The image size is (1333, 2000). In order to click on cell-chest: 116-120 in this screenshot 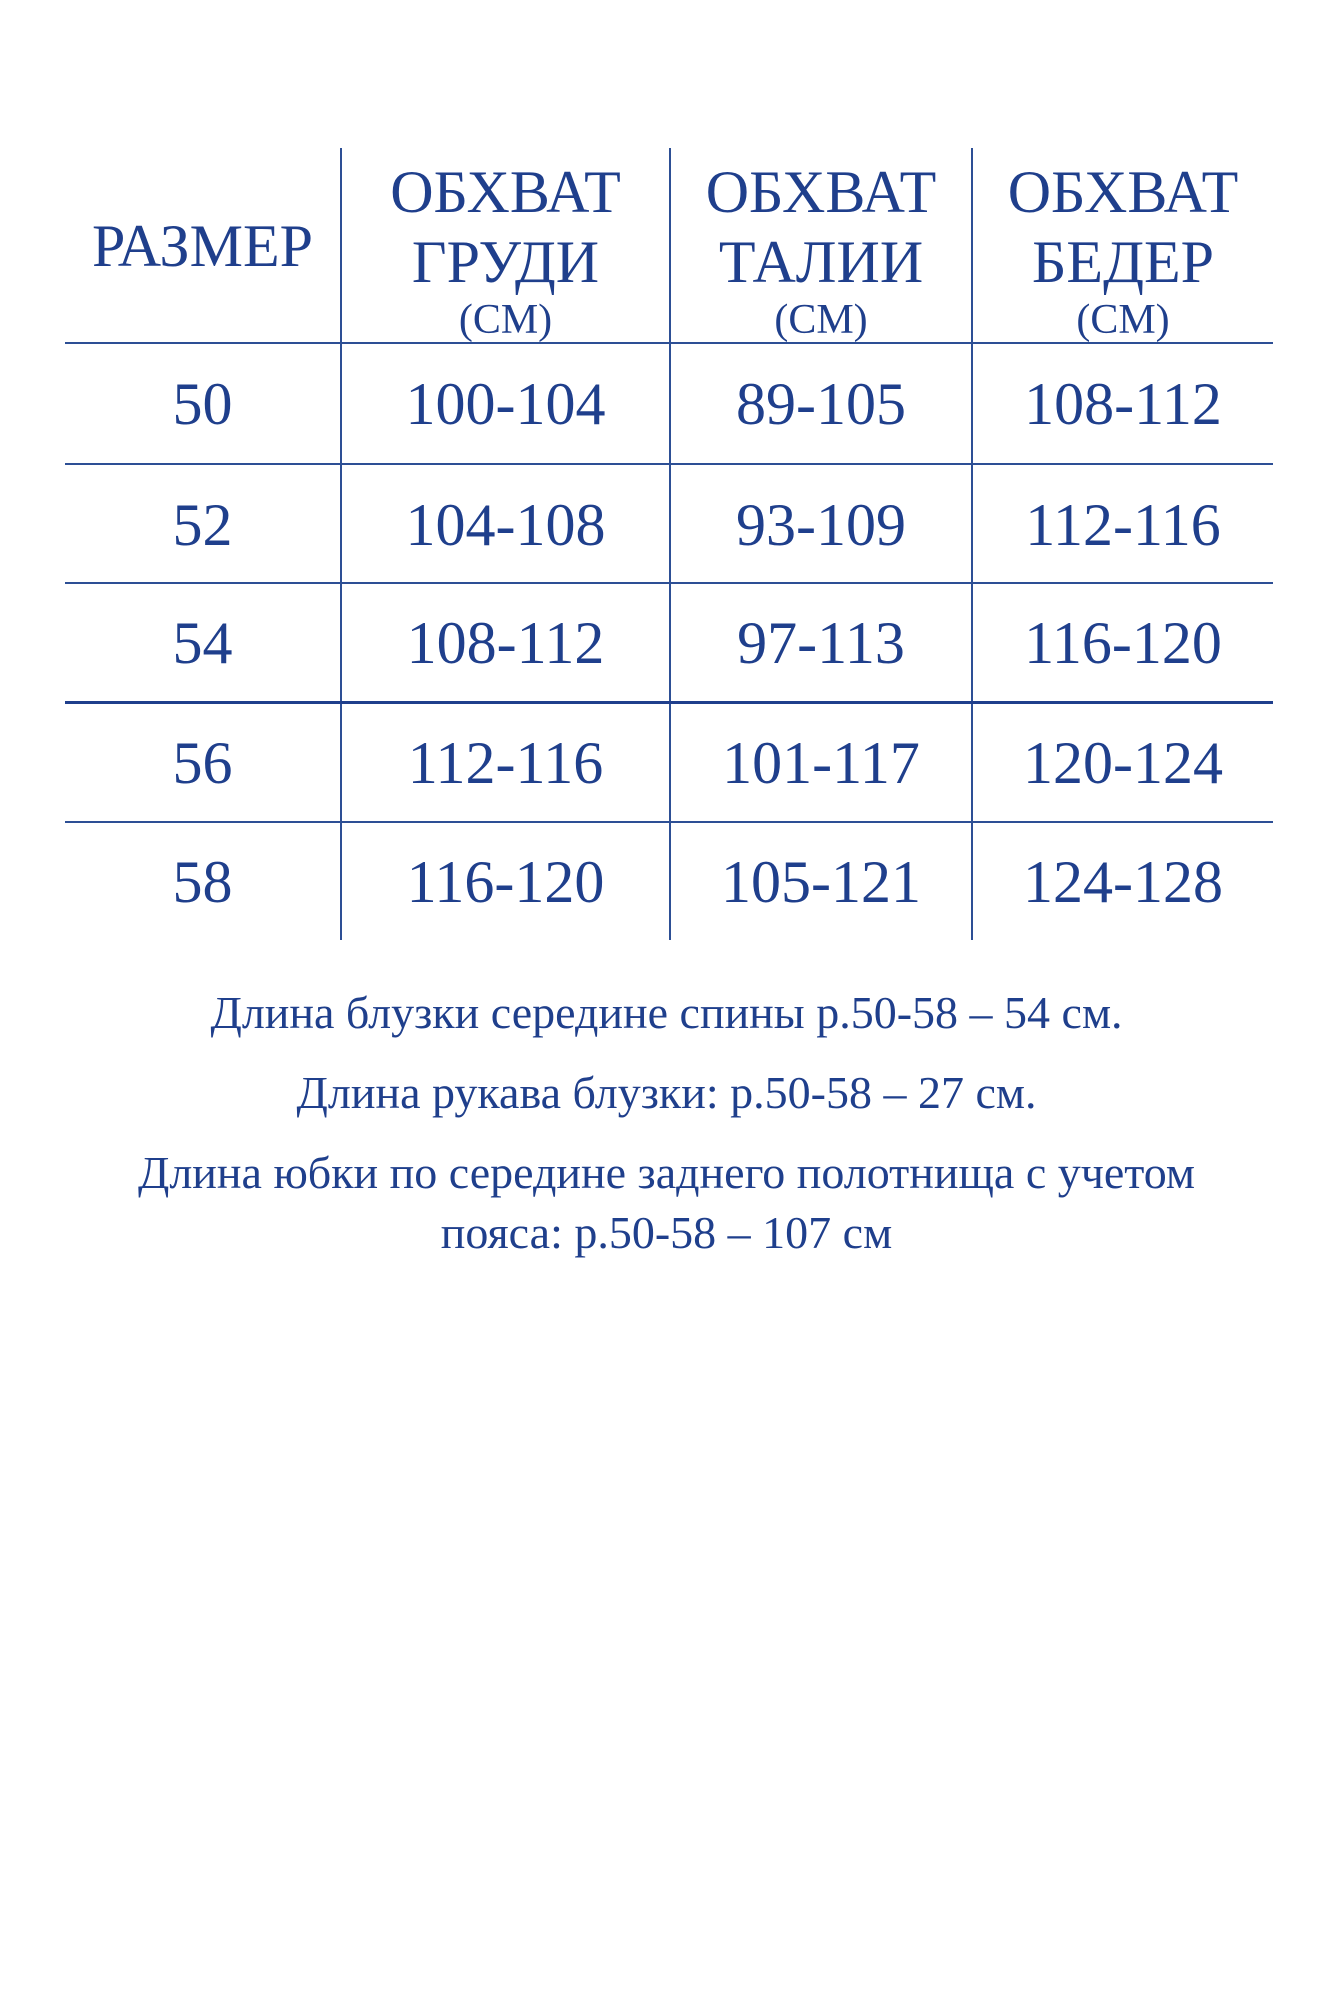, I will do `click(505, 881)`.